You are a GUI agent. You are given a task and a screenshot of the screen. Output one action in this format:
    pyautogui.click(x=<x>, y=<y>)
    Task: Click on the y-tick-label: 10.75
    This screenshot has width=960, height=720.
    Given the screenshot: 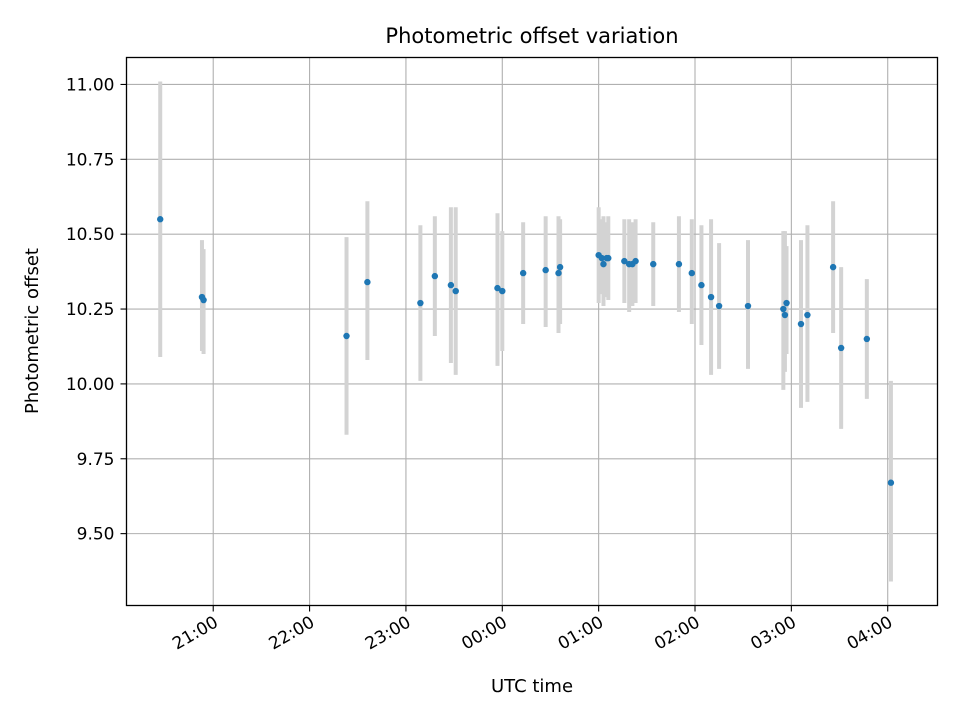 What is the action you would take?
    pyautogui.click(x=90, y=160)
    